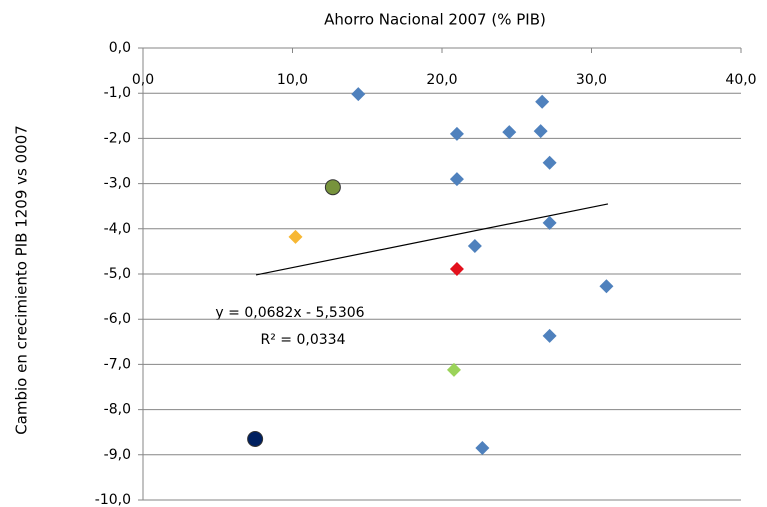 This screenshot has height=507, width=767. What do you see at coordinates (113, 499) in the screenshot?
I see `y-tick-label: -10,0` at bounding box center [113, 499].